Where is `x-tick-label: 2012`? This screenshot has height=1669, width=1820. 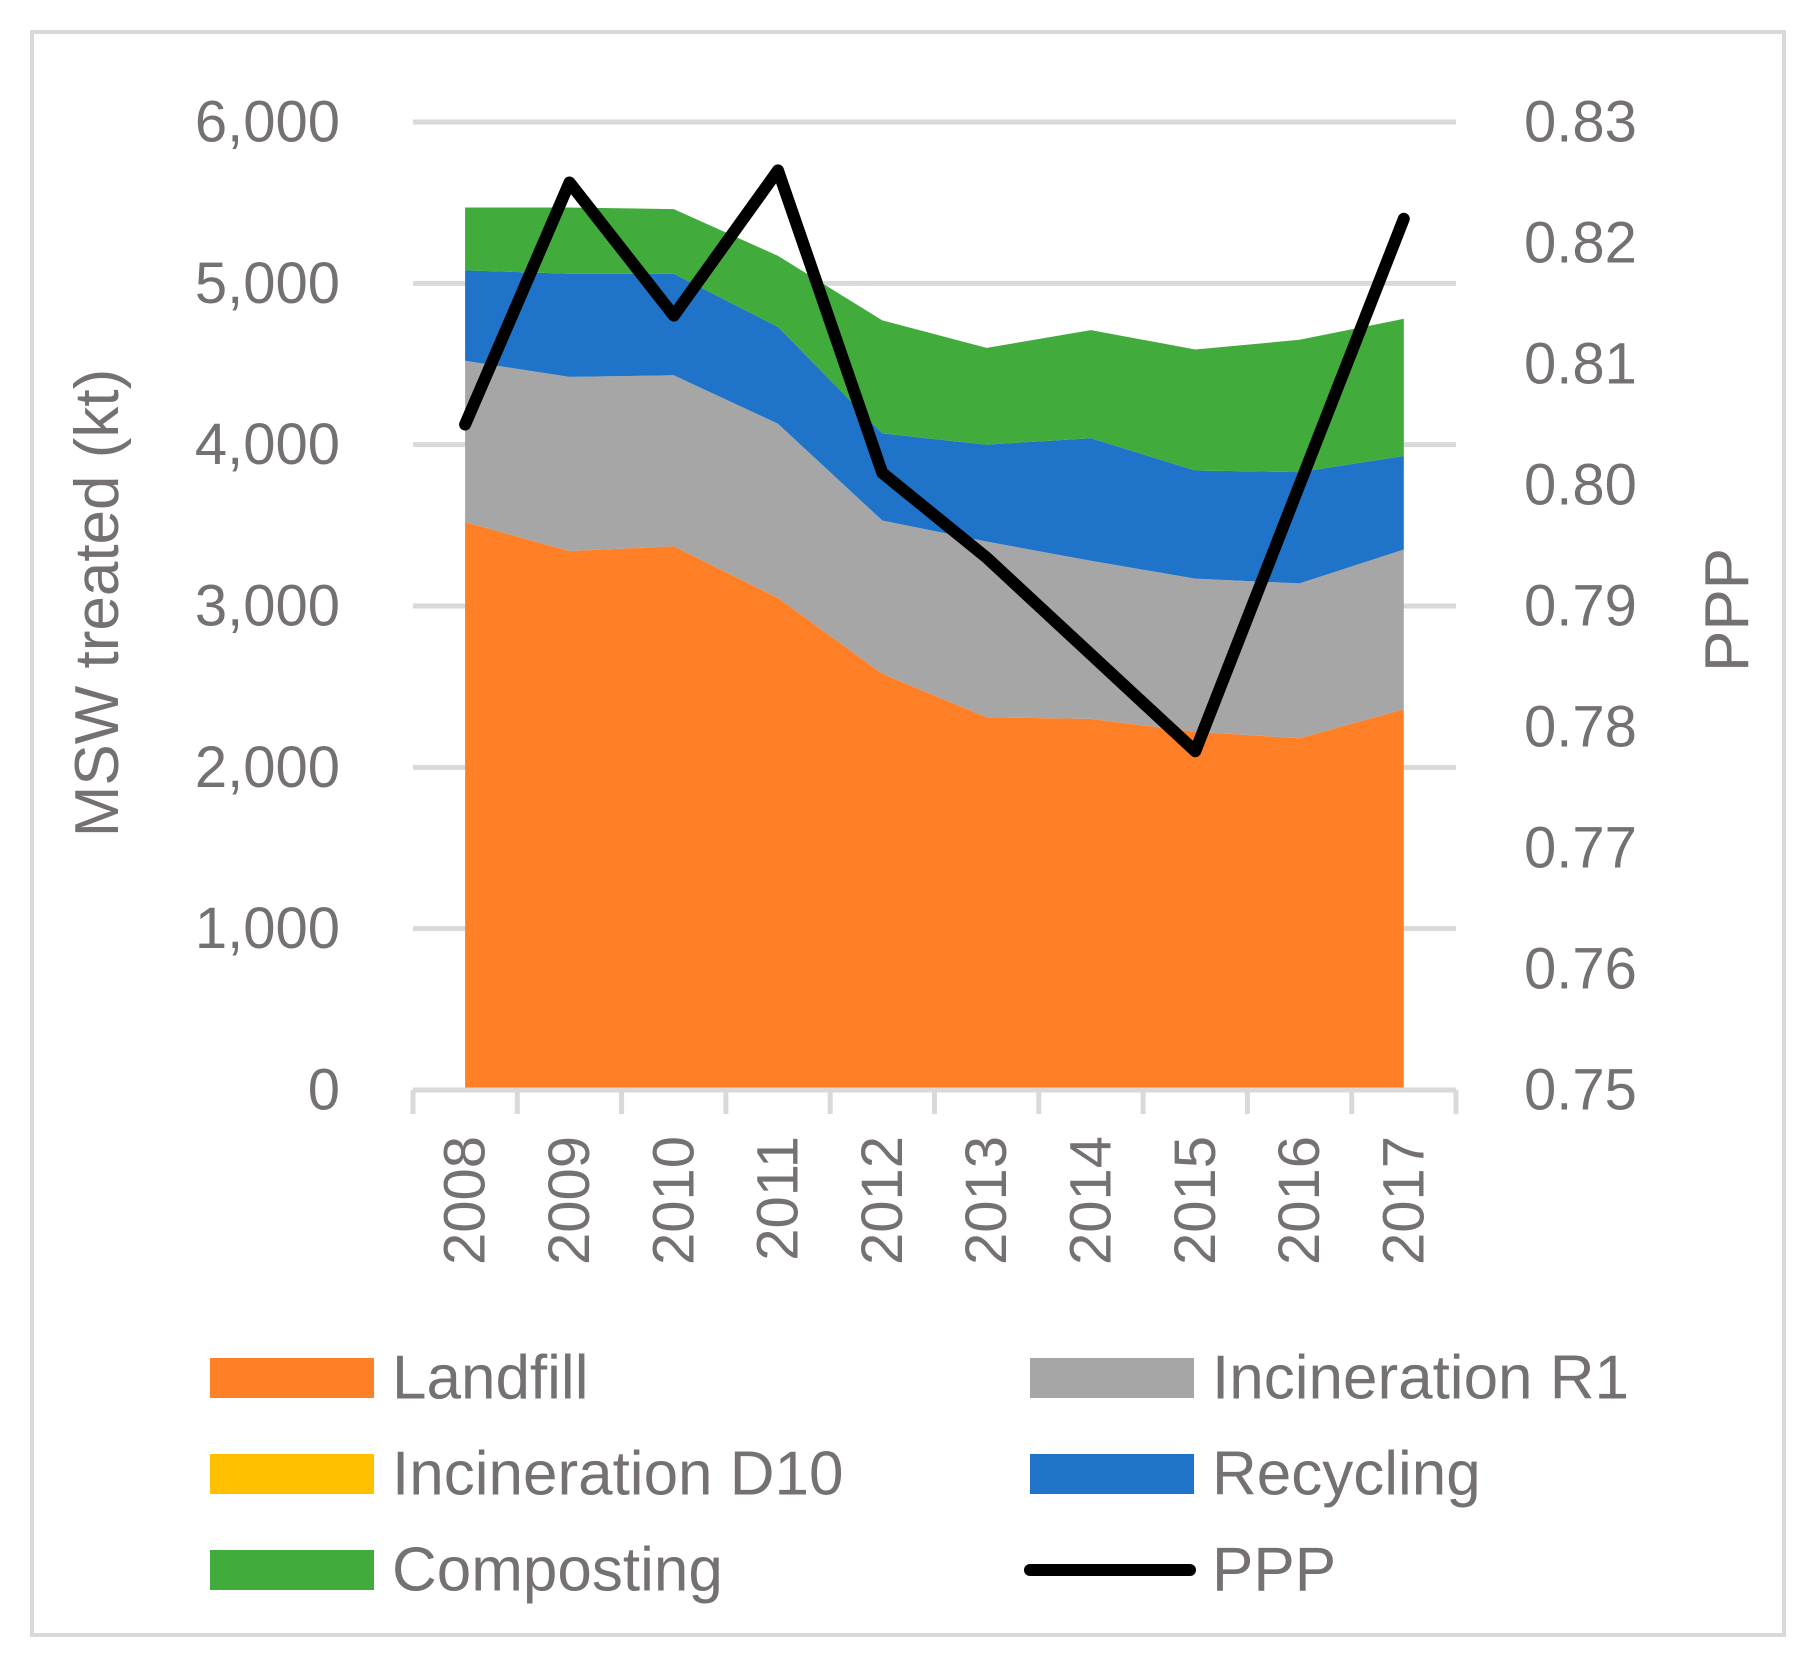 x-tick-label: 2012 is located at coordinates (882, 1200).